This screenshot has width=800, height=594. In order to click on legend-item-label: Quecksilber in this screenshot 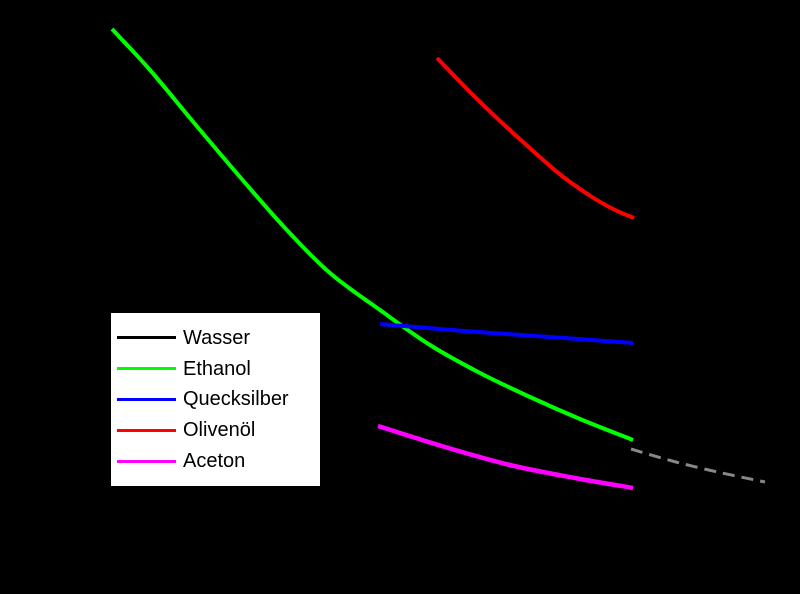, I will do `click(236, 399)`.